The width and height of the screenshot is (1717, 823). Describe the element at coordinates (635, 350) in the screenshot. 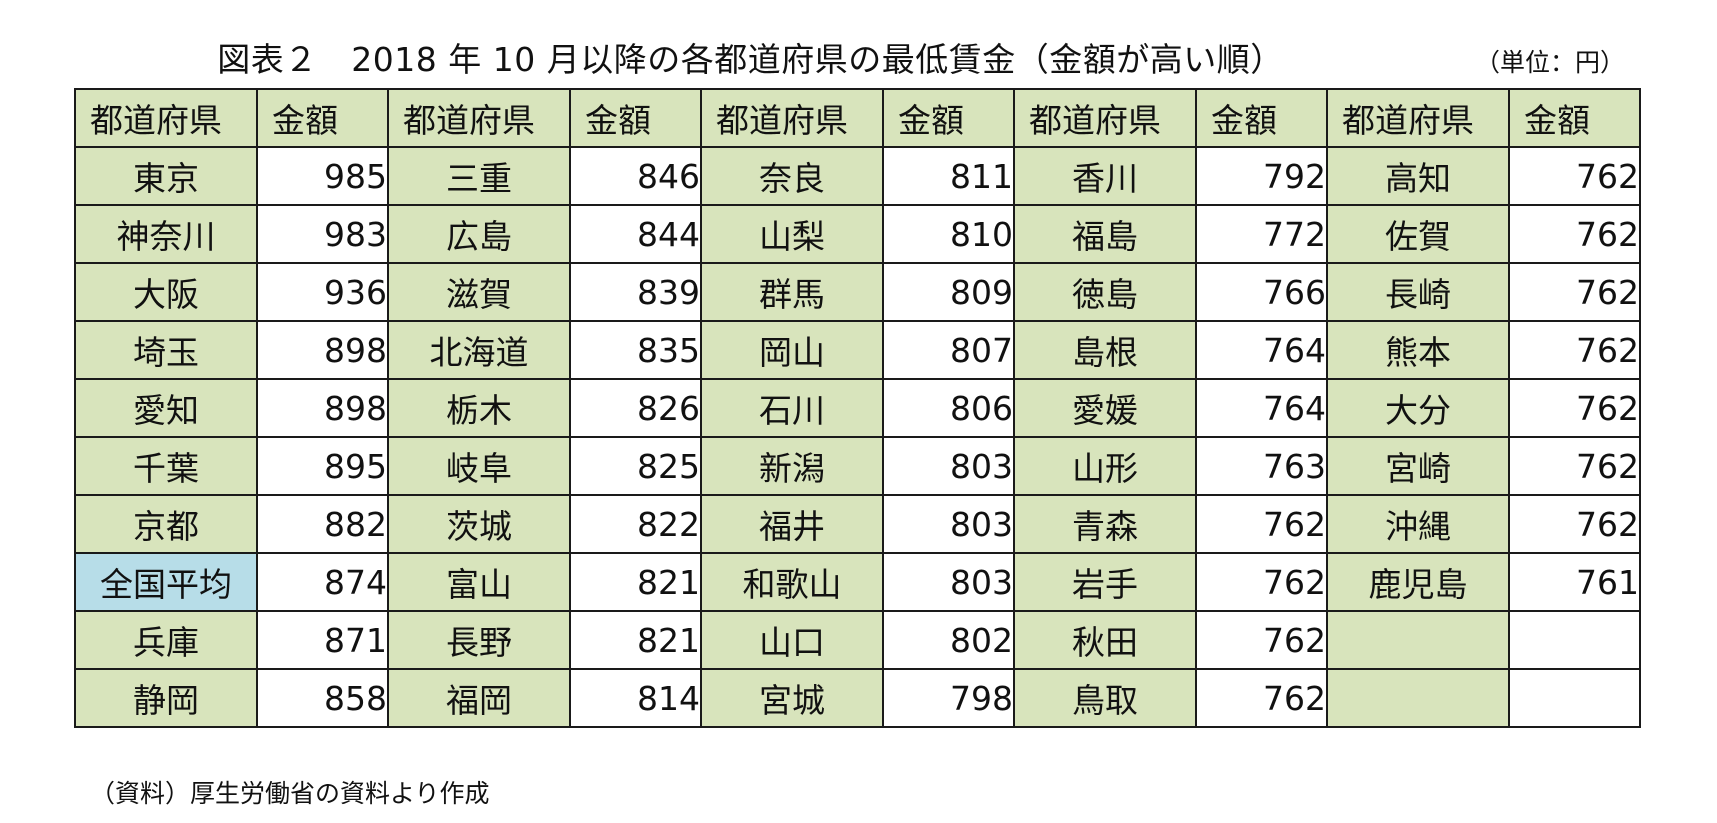

I see `amount-cell: 835` at that location.